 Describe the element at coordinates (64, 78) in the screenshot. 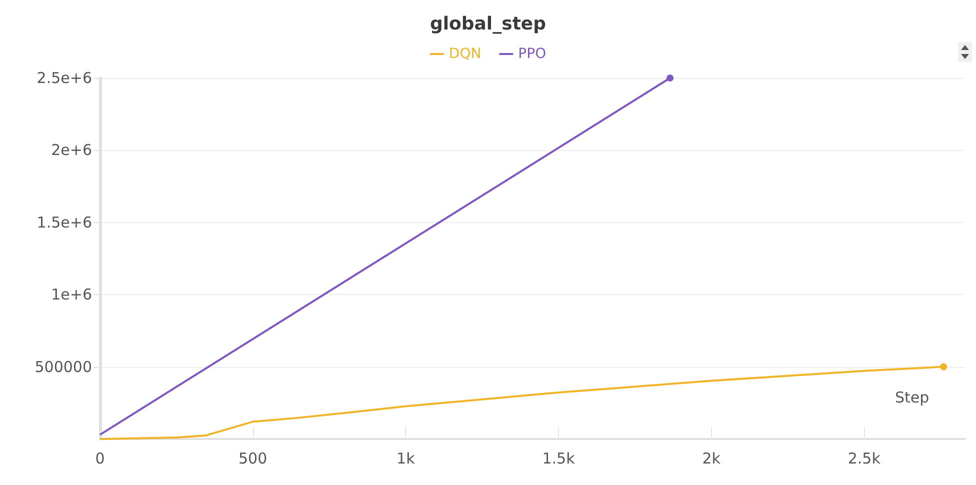

I see `y-tick-label: 2.5e+6` at that location.